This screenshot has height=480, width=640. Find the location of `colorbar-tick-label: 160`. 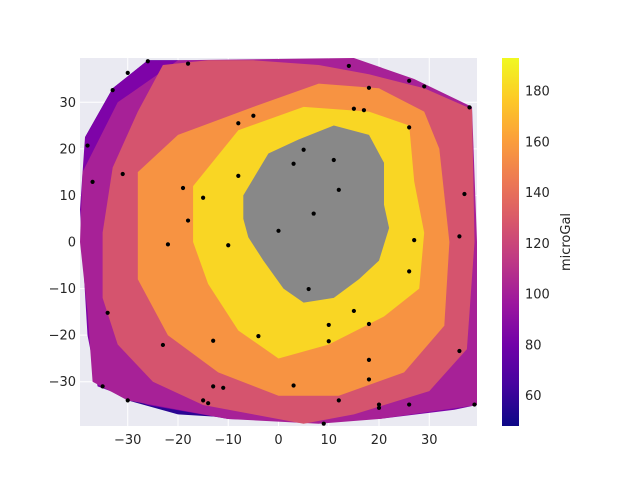

colorbar-tick-label: 160 is located at coordinates (537, 142).